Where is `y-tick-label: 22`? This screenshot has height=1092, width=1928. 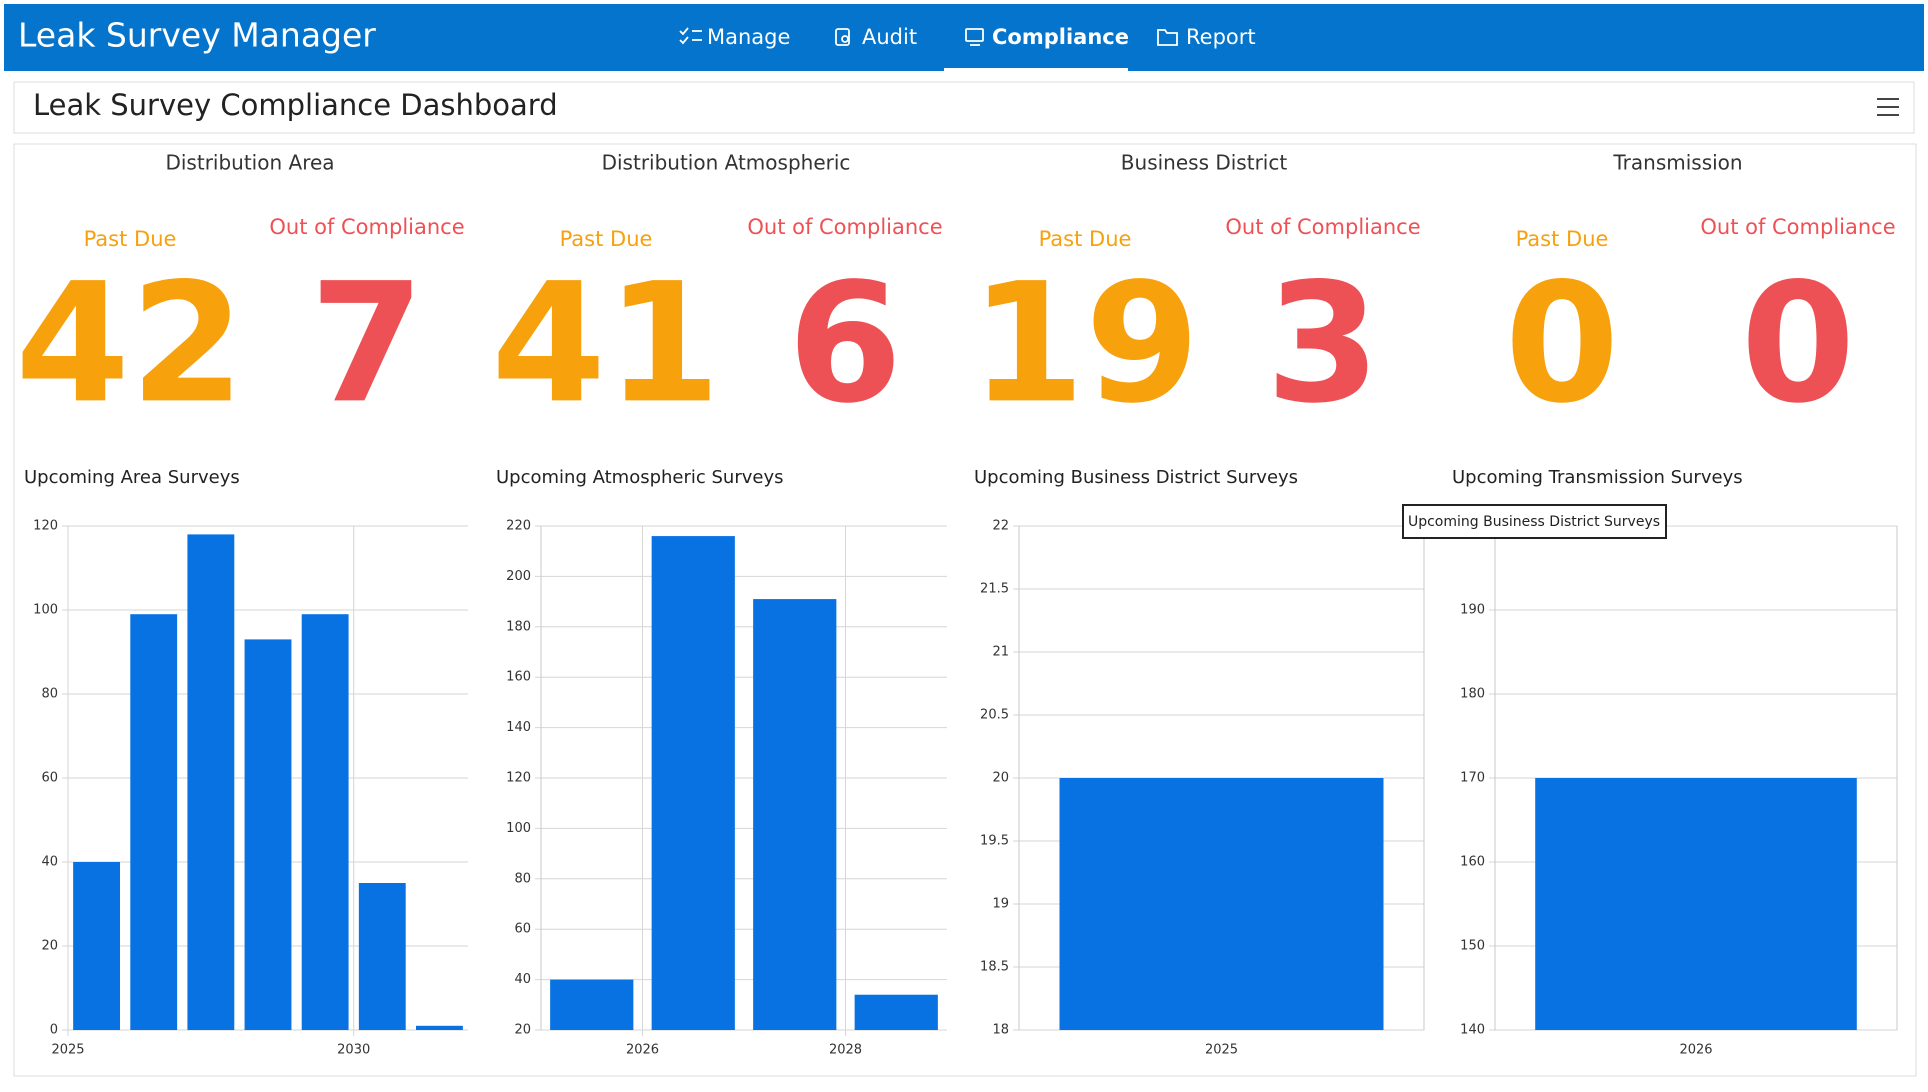
y-tick-label: 22 is located at coordinates (1000, 526).